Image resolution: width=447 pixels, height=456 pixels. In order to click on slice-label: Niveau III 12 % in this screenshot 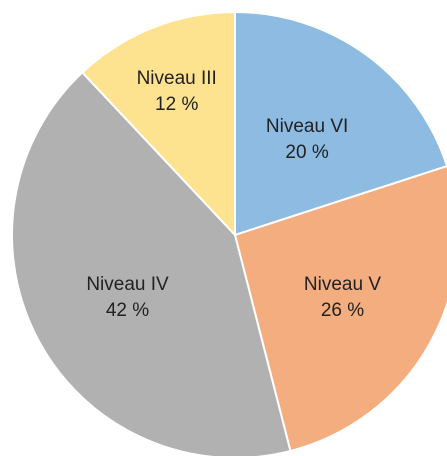, I will do `click(177, 91)`.